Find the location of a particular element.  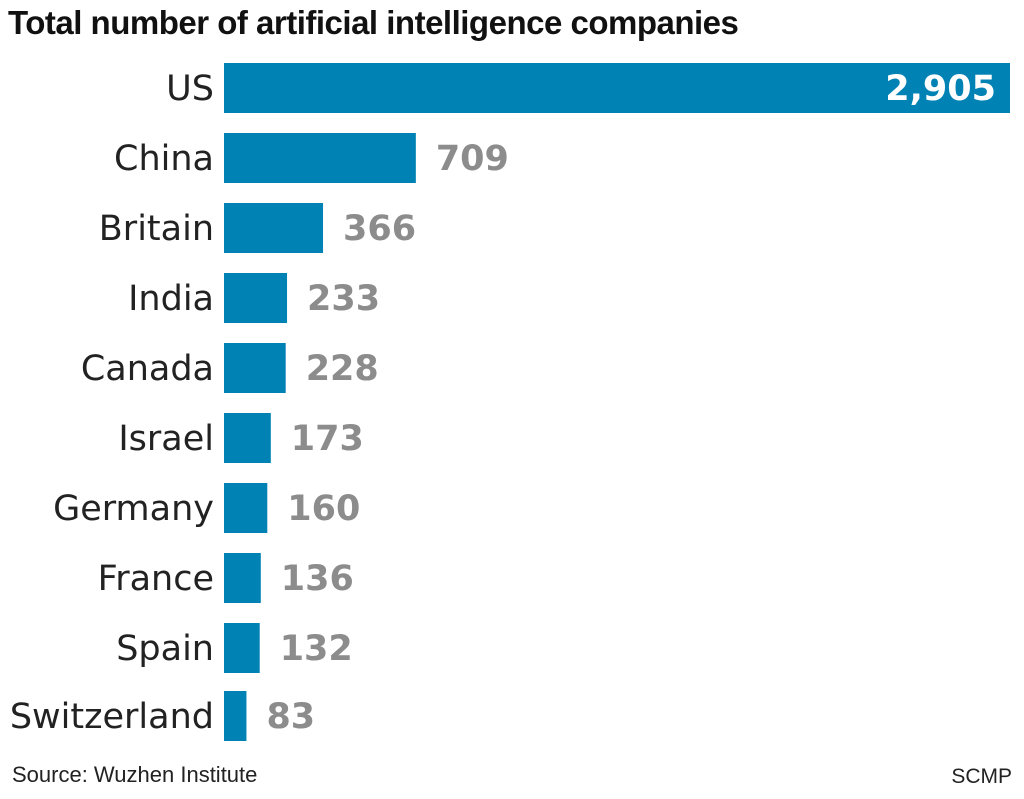

category-label: Britain is located at coordinates (156, 229).